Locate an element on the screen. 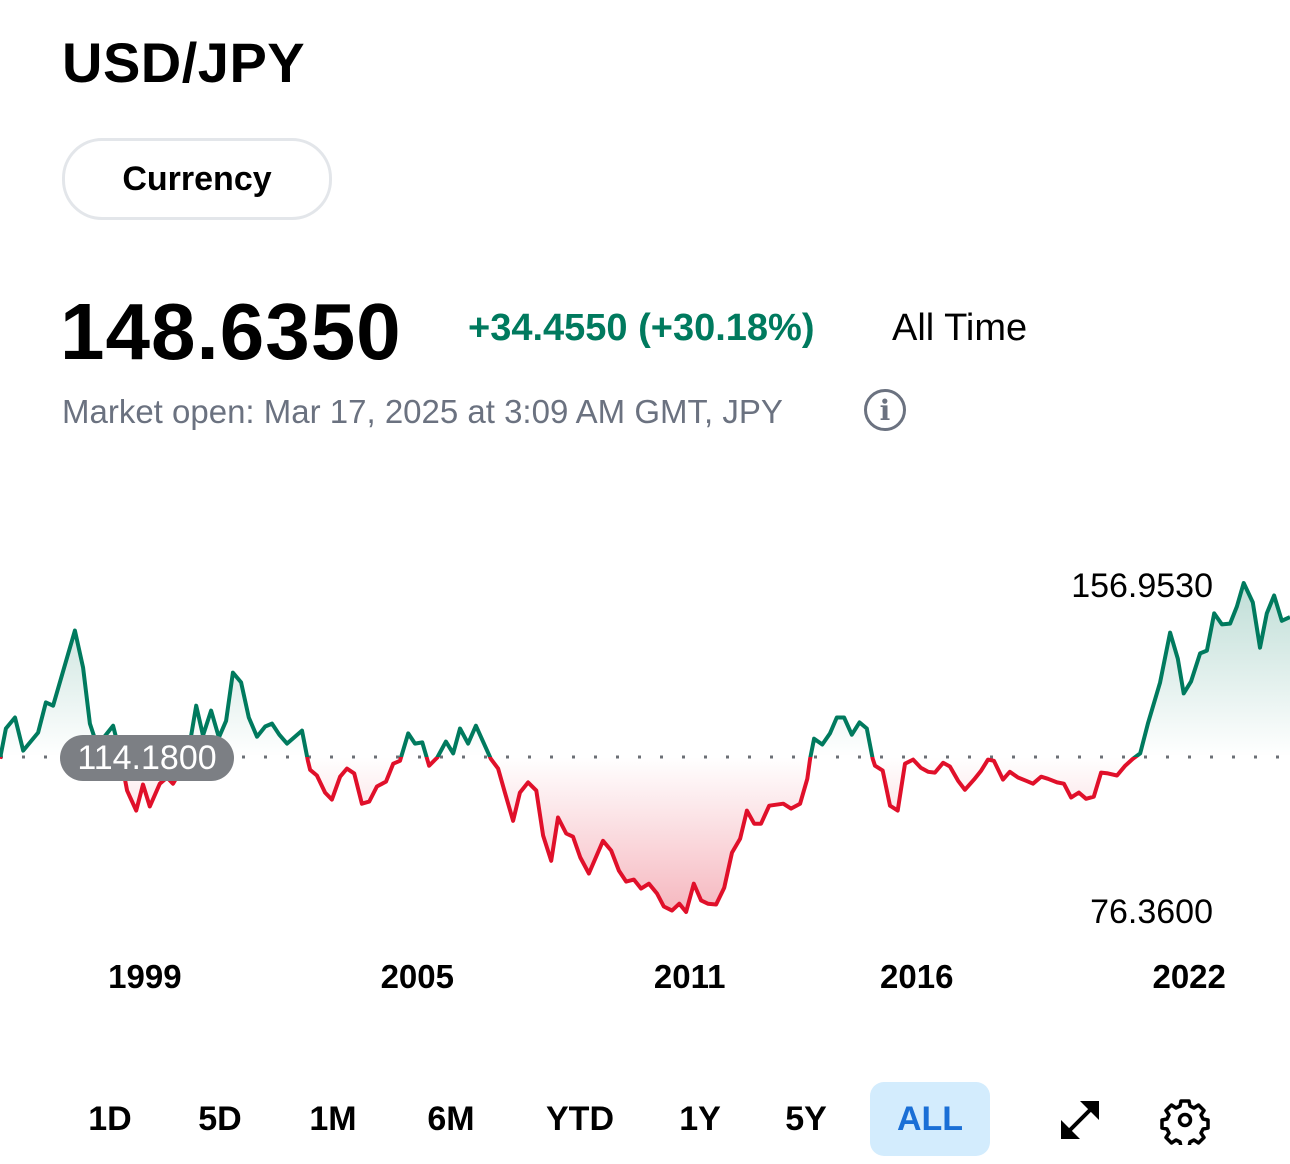 The height and width of the screenshot is (1164, 1290). range-1m: 1M is located at coordinates (333, 1118).